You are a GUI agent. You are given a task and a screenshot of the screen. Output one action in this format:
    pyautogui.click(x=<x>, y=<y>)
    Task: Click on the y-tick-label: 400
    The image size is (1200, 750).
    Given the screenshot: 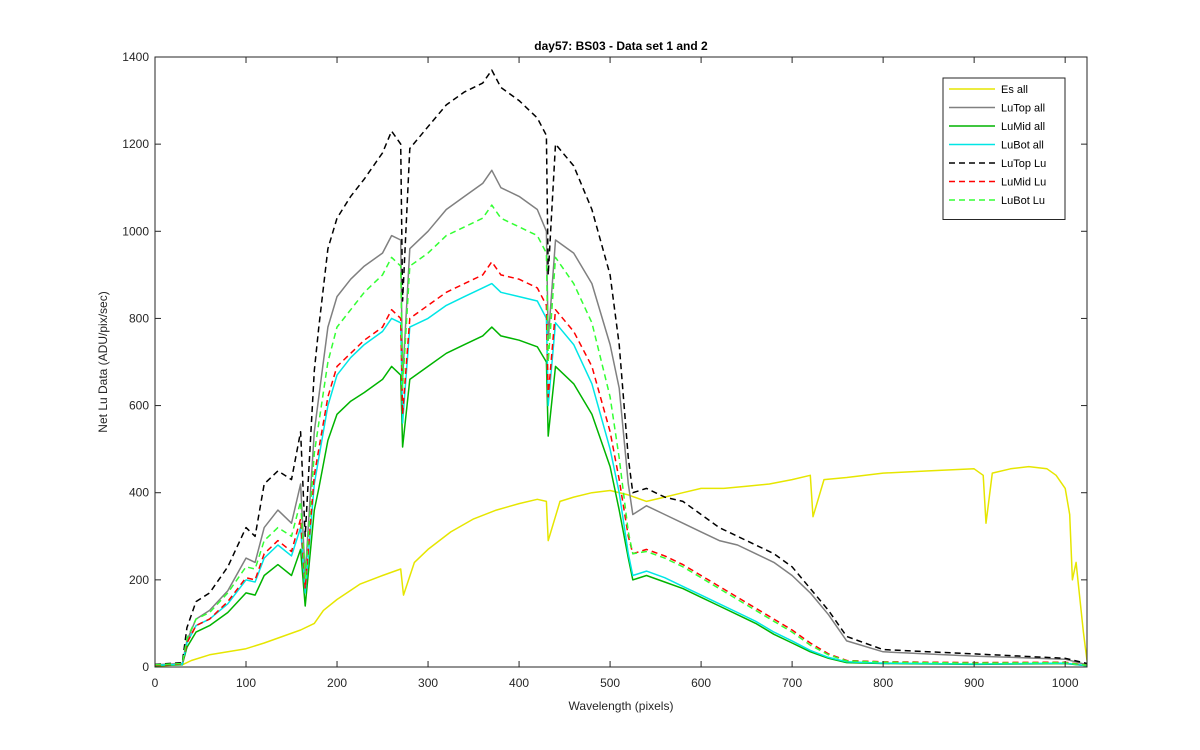 What is the action you would take?
    pyautogui.click(x=139, y=493)
    